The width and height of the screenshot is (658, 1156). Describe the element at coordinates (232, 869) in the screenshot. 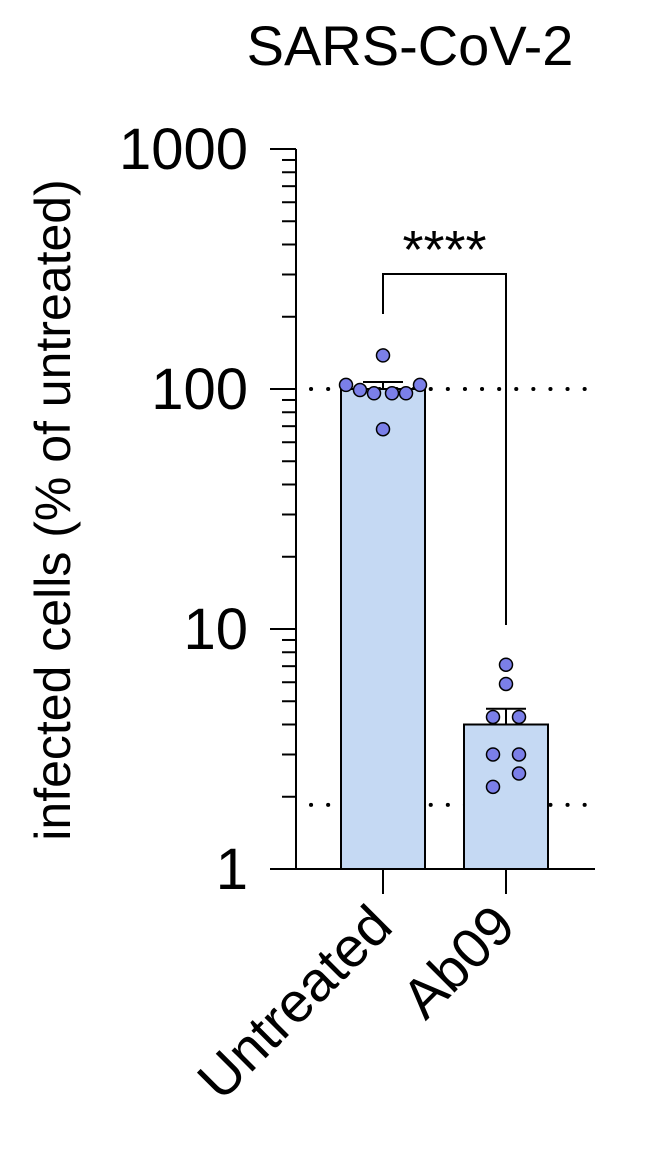

I see `y-tick-label: 1` at that location.